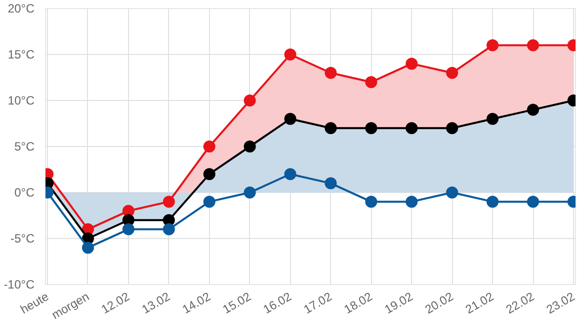 This screenshot has width=583, height=330. Describe the element at coordinates (35, 303) in the screenshot. I see `x-tick-label: heute` at that location.